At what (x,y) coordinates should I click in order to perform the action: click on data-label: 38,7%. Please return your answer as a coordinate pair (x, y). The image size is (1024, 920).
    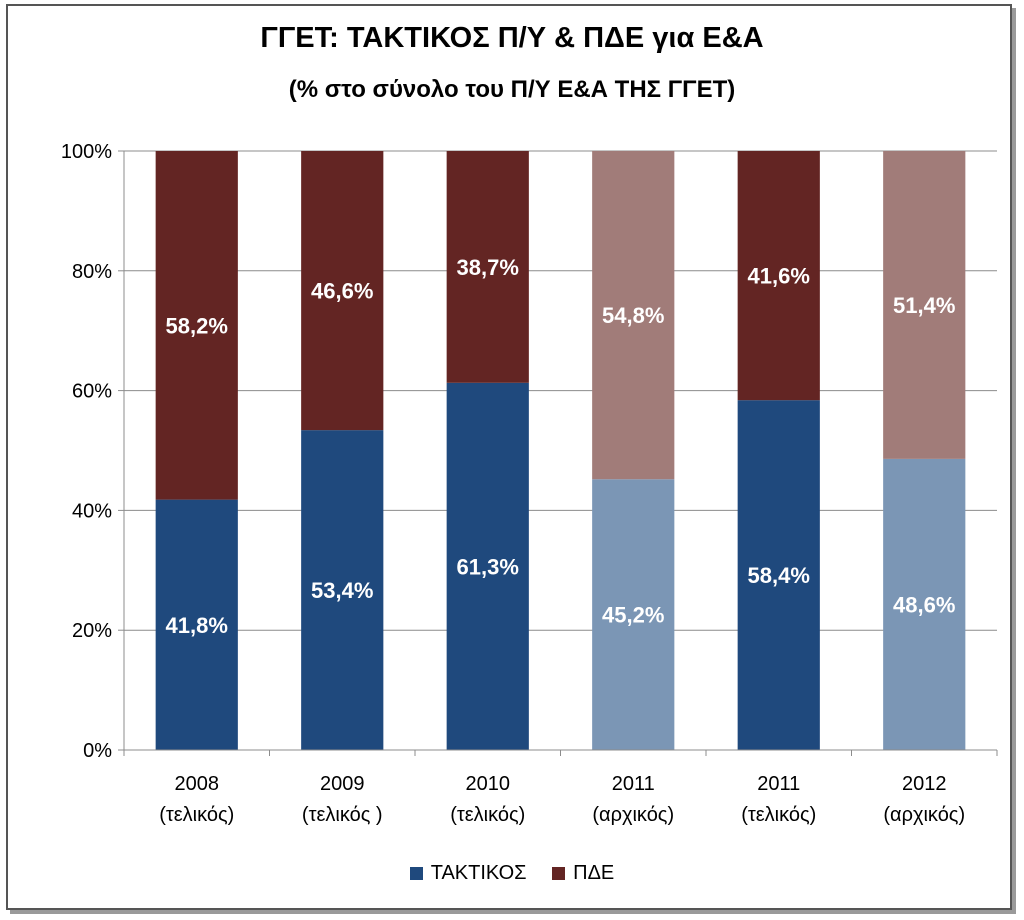
    Looking at the image, I should click on (488, 267).